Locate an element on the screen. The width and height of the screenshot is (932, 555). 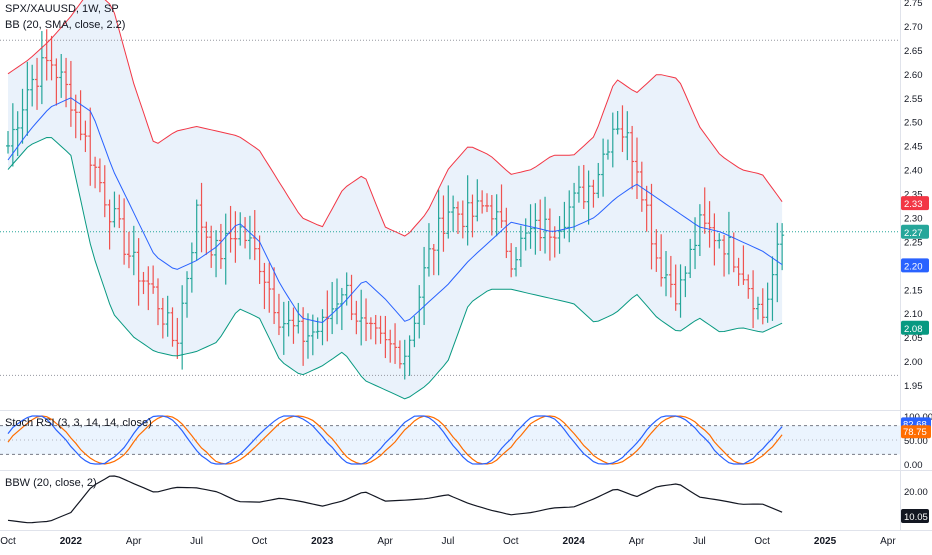
stoch-d-line is located at coordinates (395, 440).